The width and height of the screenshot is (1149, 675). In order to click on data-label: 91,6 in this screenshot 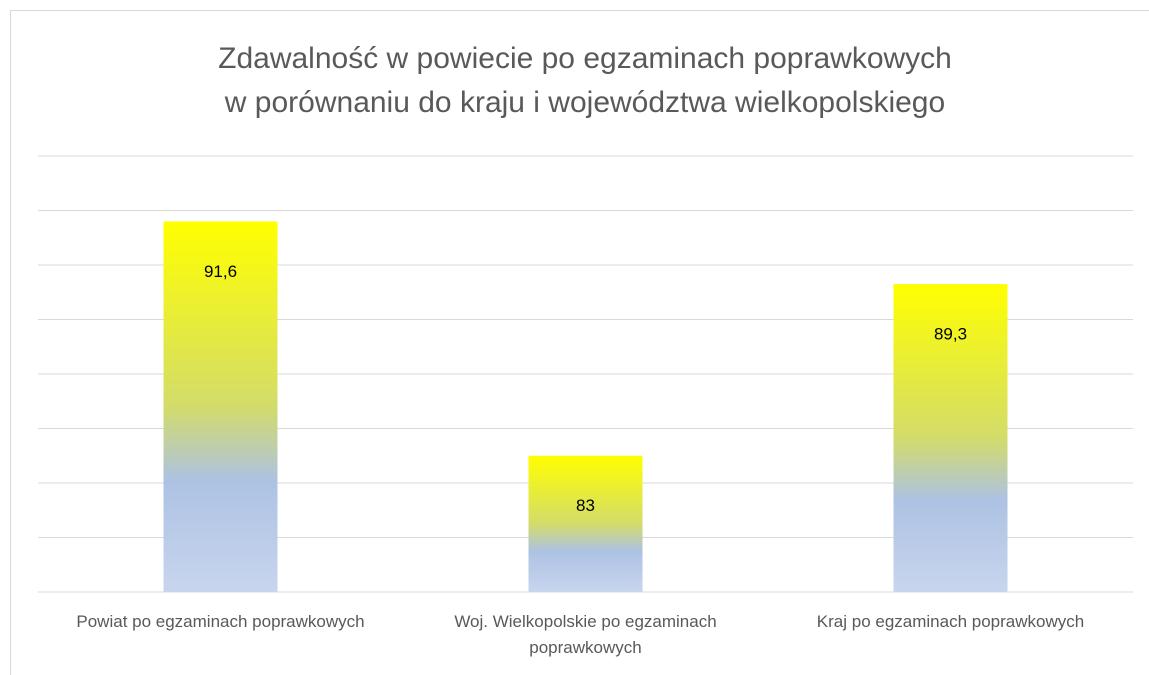, I will do `click(220, 271)`.